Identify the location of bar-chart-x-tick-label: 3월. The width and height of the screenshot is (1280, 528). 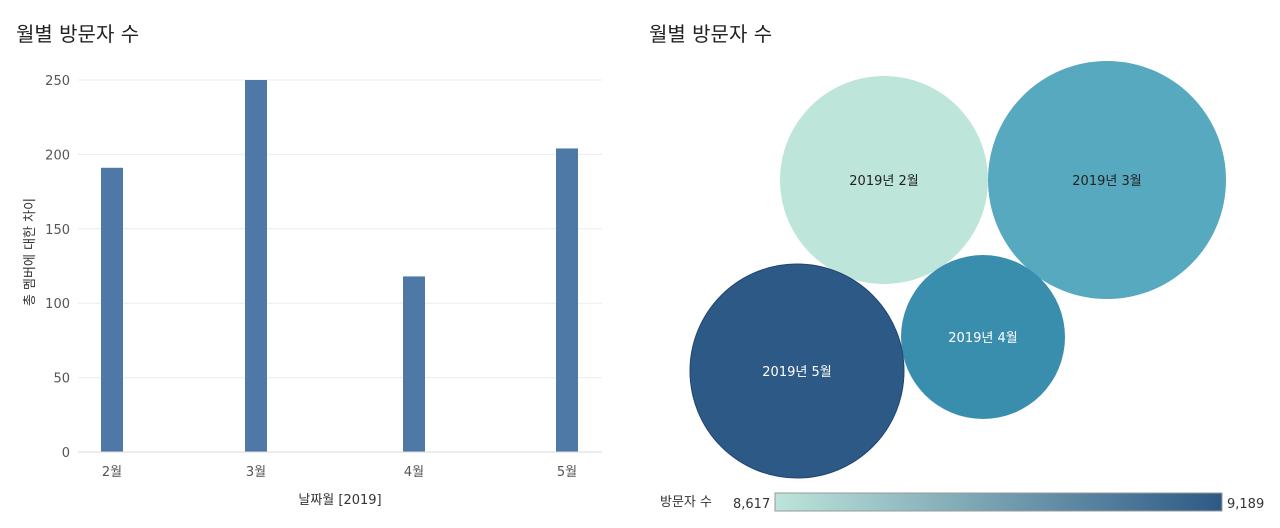
(256, 472).